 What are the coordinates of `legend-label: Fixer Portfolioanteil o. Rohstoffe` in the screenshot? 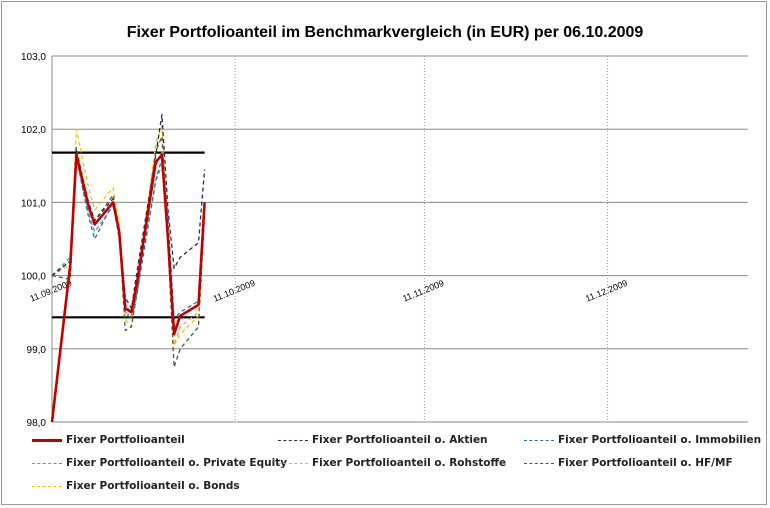 It's located at (409, 463).